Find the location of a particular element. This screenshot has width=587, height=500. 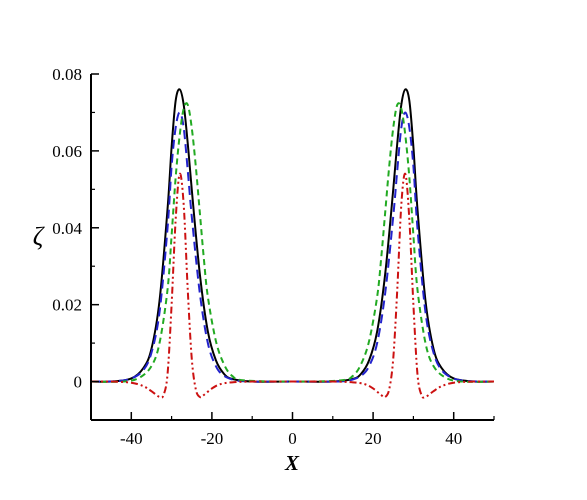

x-tick-label: 0 is located at coordinates (292, 438).